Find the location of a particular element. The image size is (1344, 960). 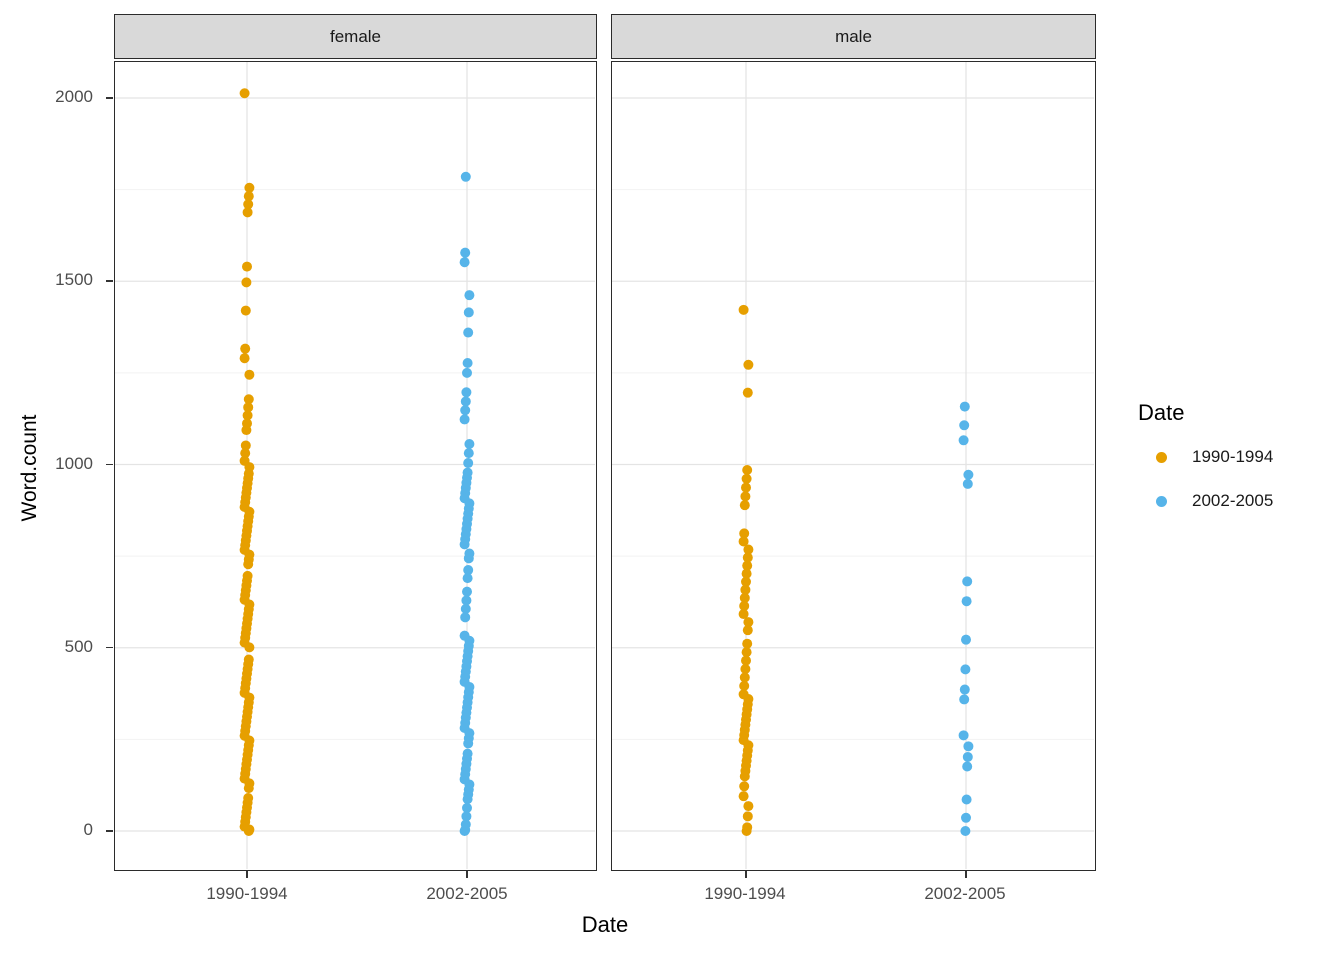

y-tick-label-1500: 1500 is located at coordinates (74, 279).